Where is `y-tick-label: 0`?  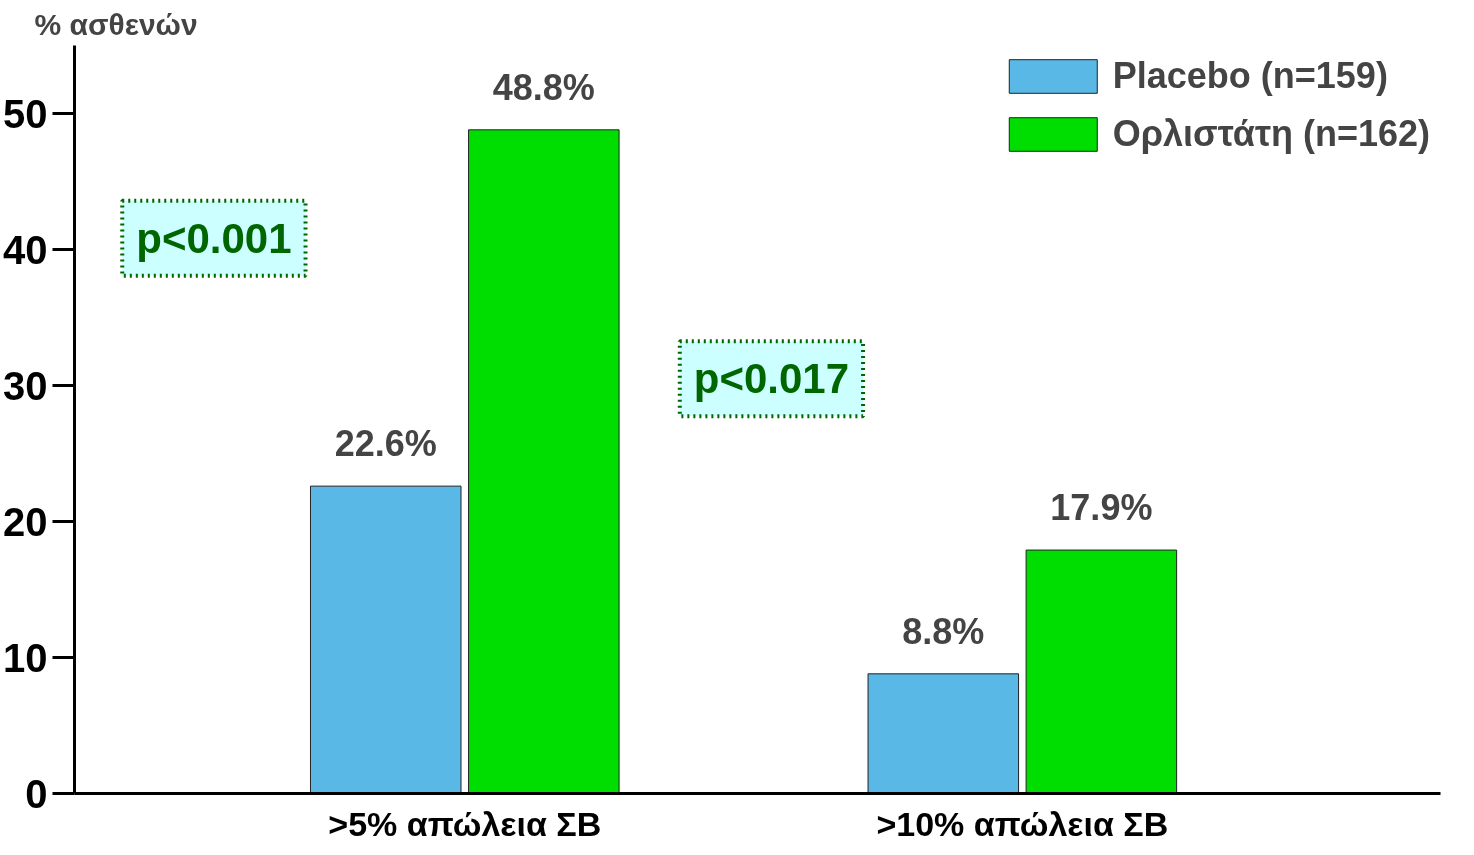 y-tick-label: 0 is located at coordinates (36, 793).